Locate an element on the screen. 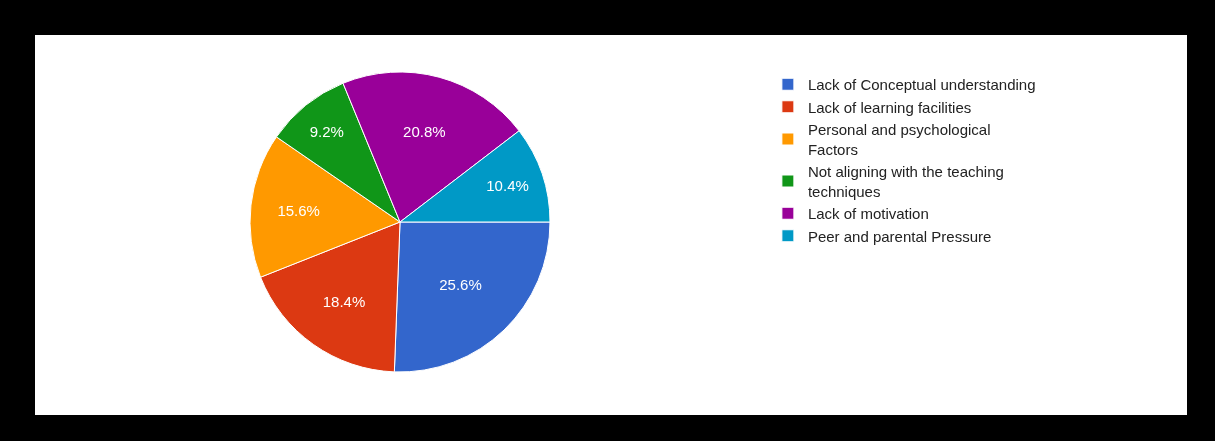 Image resolution: width=1215 pixels, height=441 pixels. data-label: 18.4% is located at coordinates (344, 301).